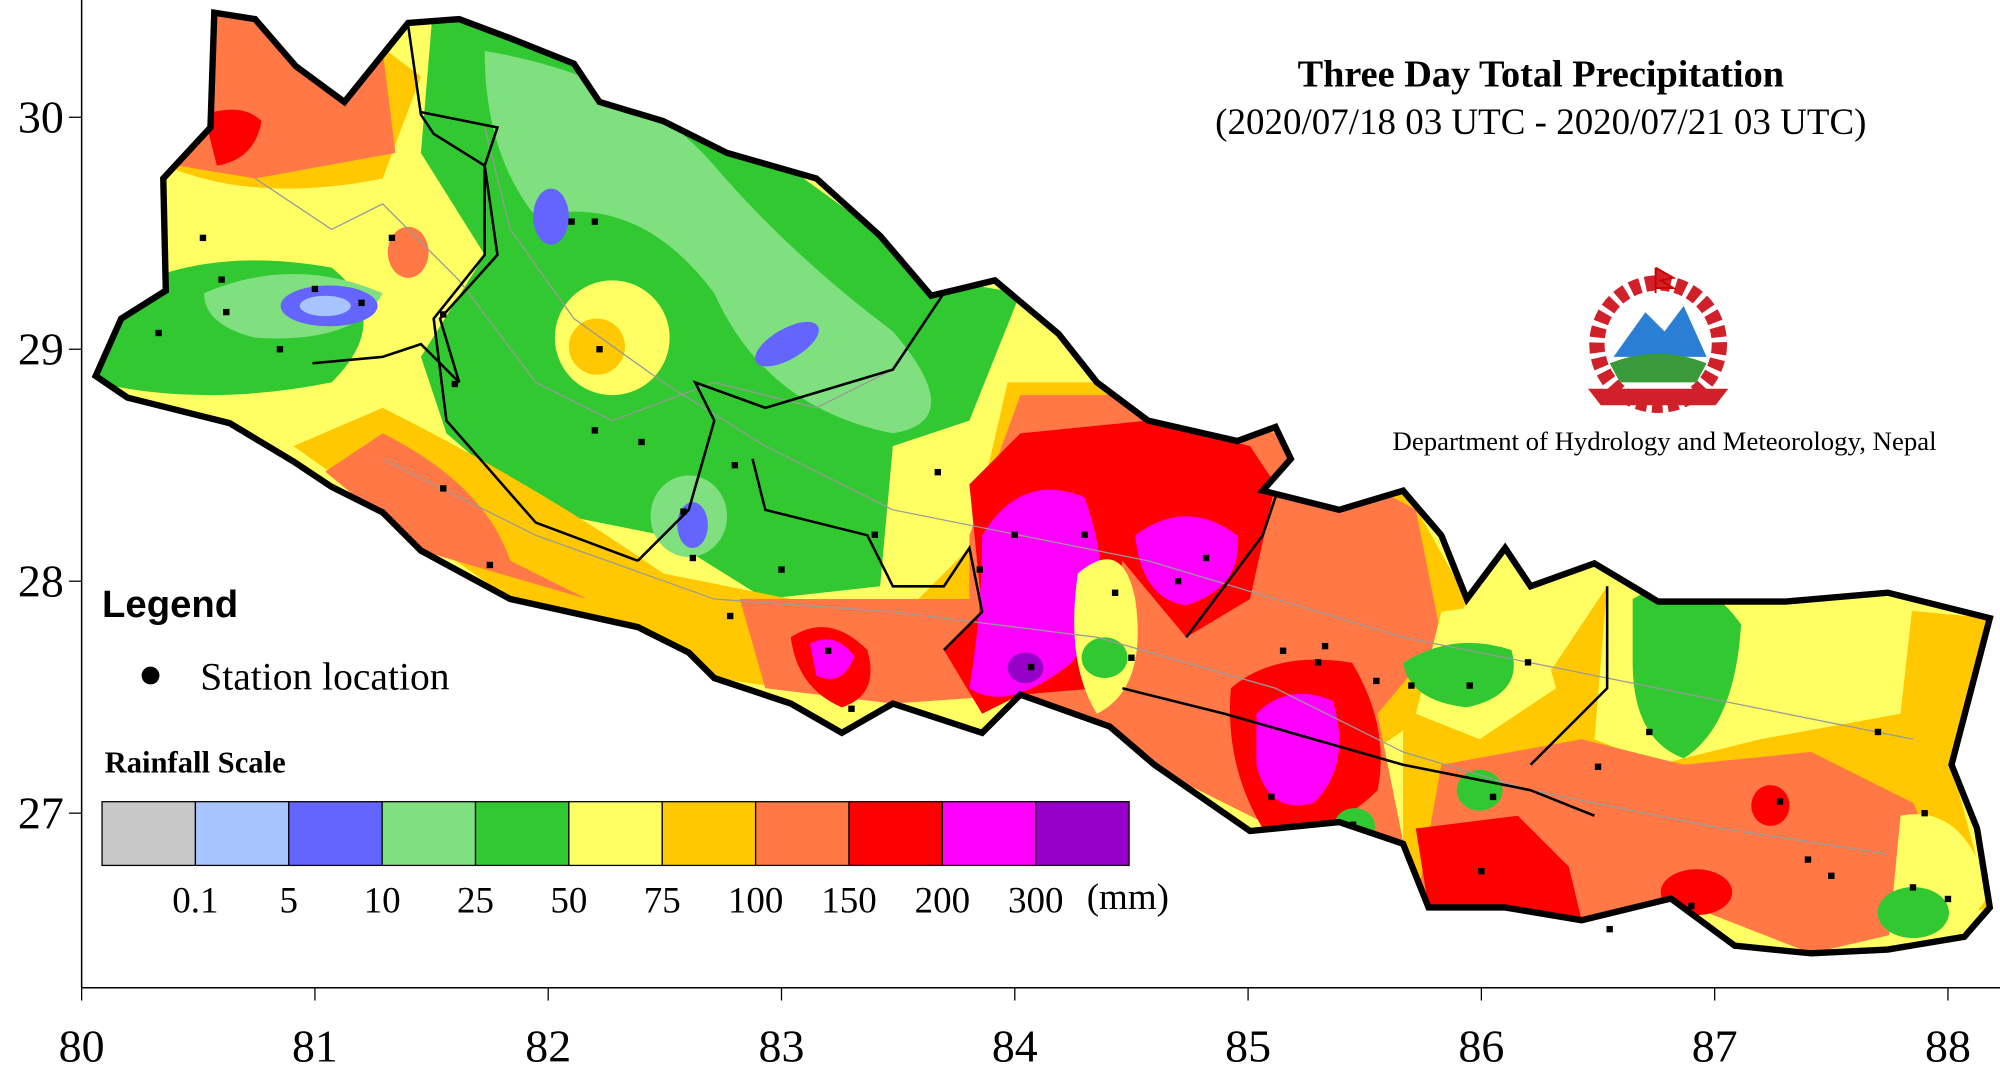  What do you see at coordinates (568, 900) in the screenshot?
I see `scale-break-label: 50` at bounding box center [568, 900].